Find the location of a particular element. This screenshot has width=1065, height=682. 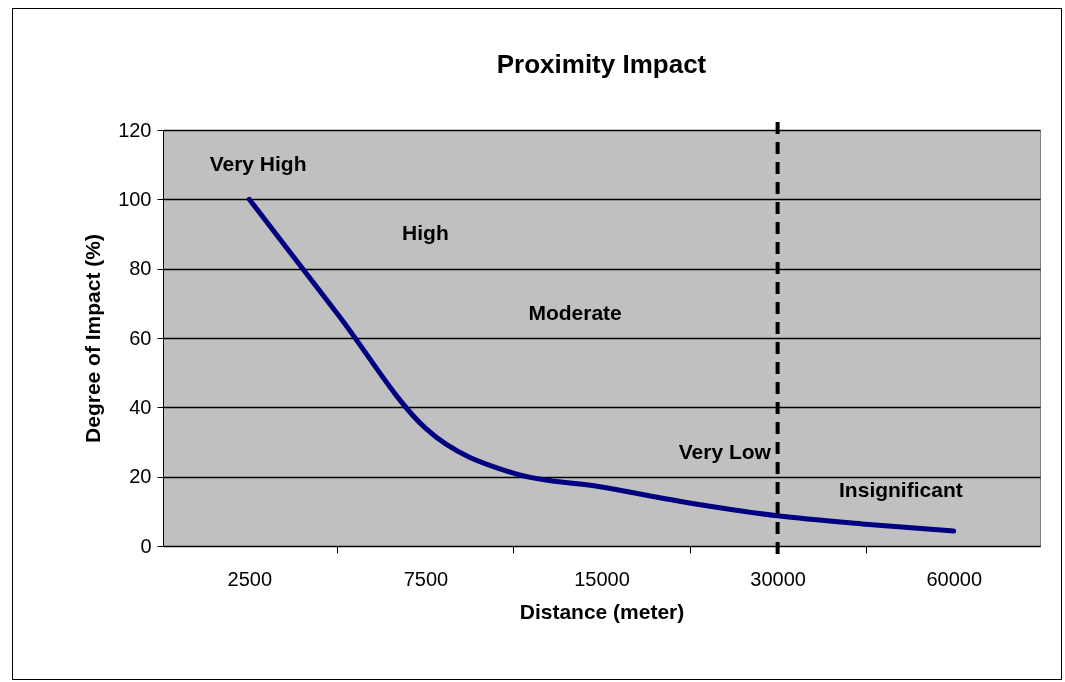

y-tick-label: 40 is located at coordinates (140, 406).